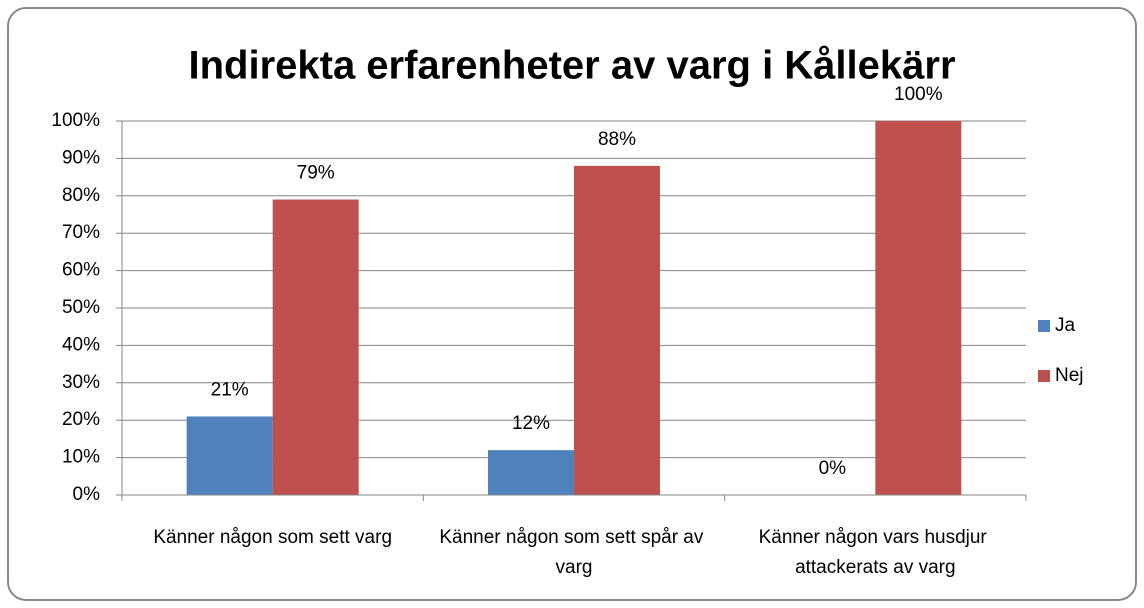  What do you see at coordinates (573, 552) in the screenshot?
I see `x-tick-label: Känner någon som sett spår av varg` at bounding box center [573, 552].